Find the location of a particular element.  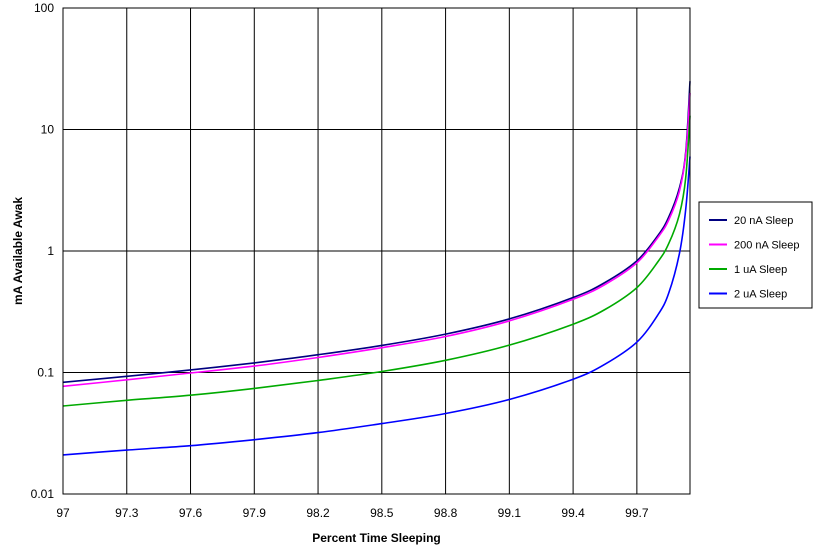

x-tick-label: 97.9 is located at coordinates (255, 513).